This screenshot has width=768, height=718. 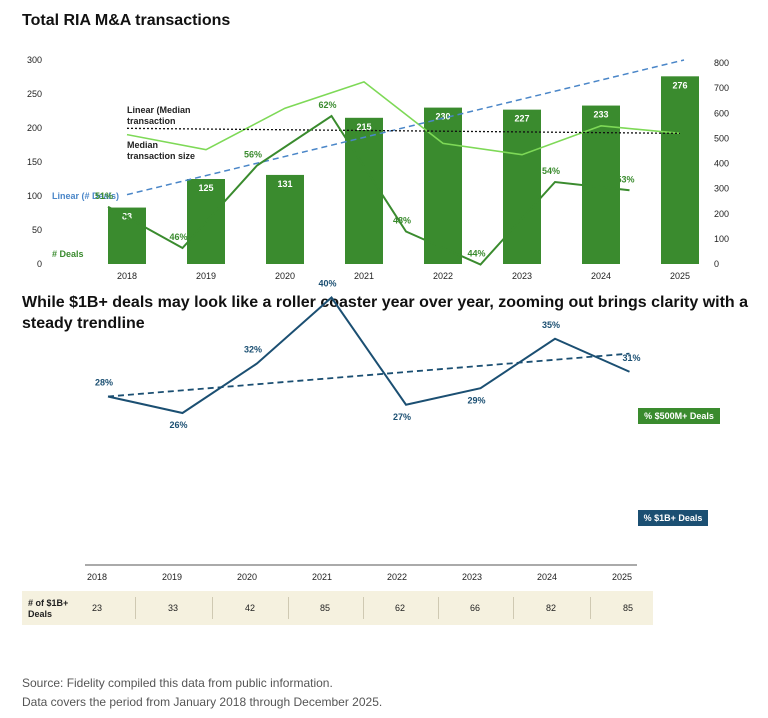 What do you see at coordinates (178, 237) in the screenshot?
I see `pct-500m-label: 46%` at bounding box center [178, 237].